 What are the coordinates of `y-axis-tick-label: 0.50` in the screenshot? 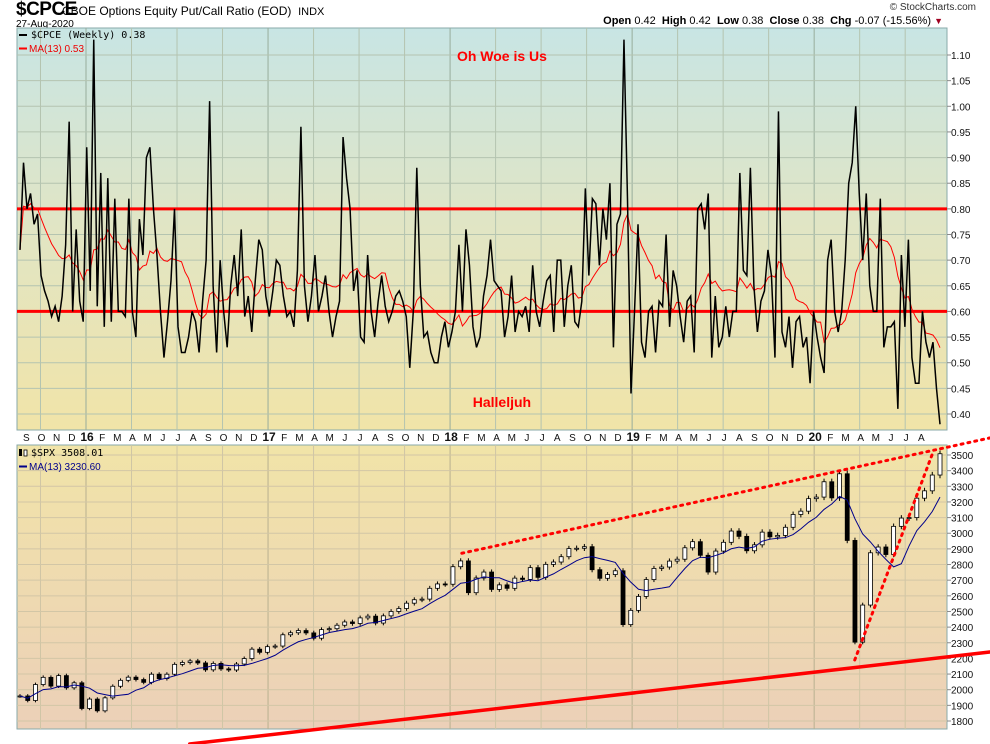 It's located at (961, 364).